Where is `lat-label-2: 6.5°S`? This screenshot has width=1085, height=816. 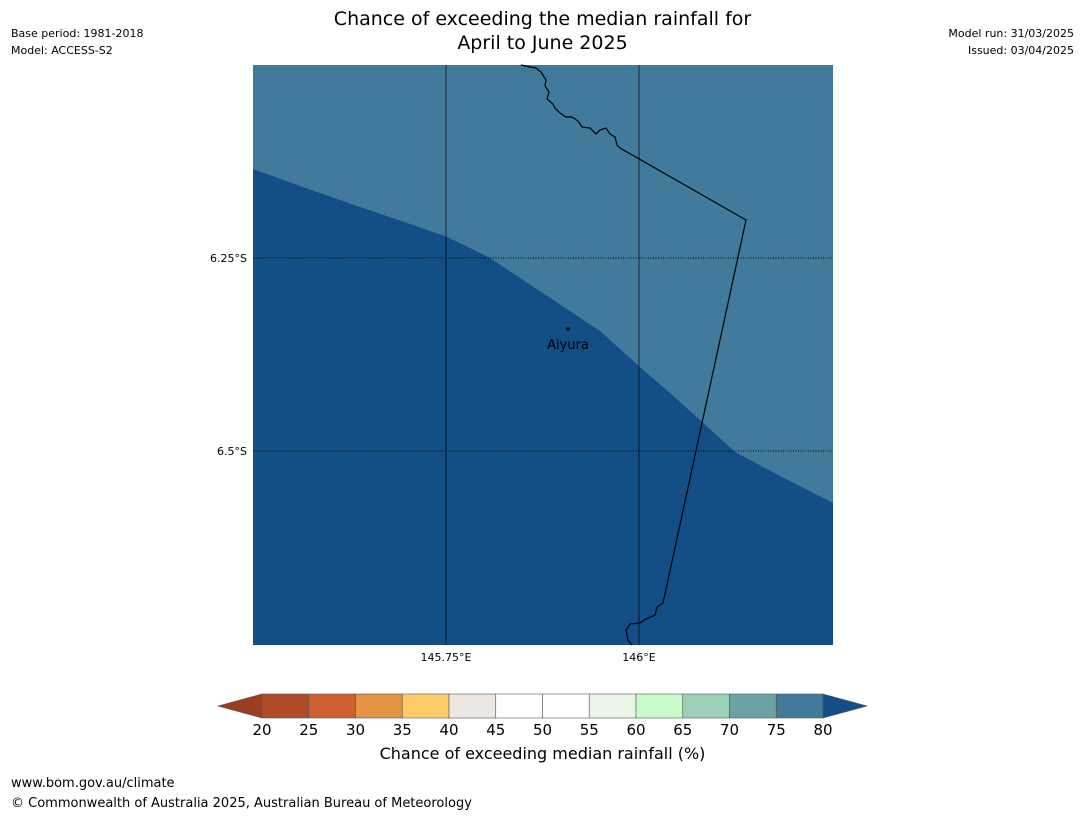
lat-label-2: 6.5°S is located at coordinates (232, 451).